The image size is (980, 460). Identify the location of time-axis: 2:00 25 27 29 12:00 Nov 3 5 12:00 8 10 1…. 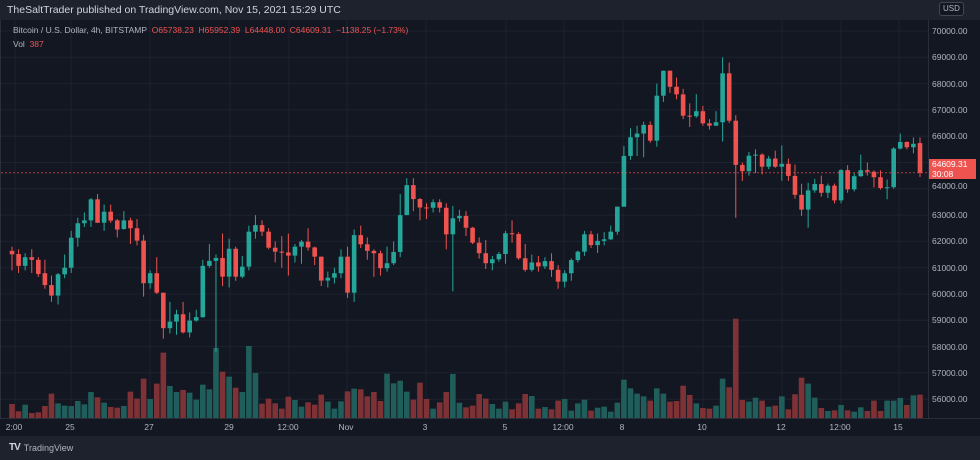
(490, 427).